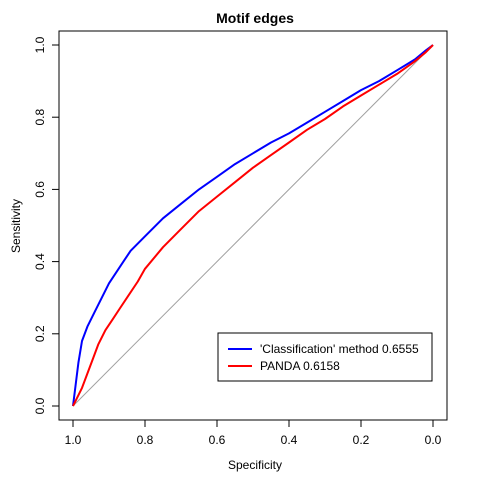  I want to click on legend-label-2: PANDA 0.6158, so click(300, 366).